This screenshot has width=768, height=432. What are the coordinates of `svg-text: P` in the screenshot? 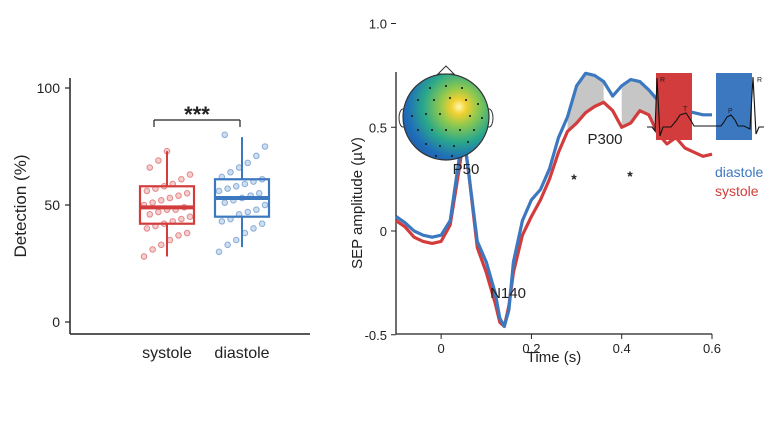 It's located at (730, 111).